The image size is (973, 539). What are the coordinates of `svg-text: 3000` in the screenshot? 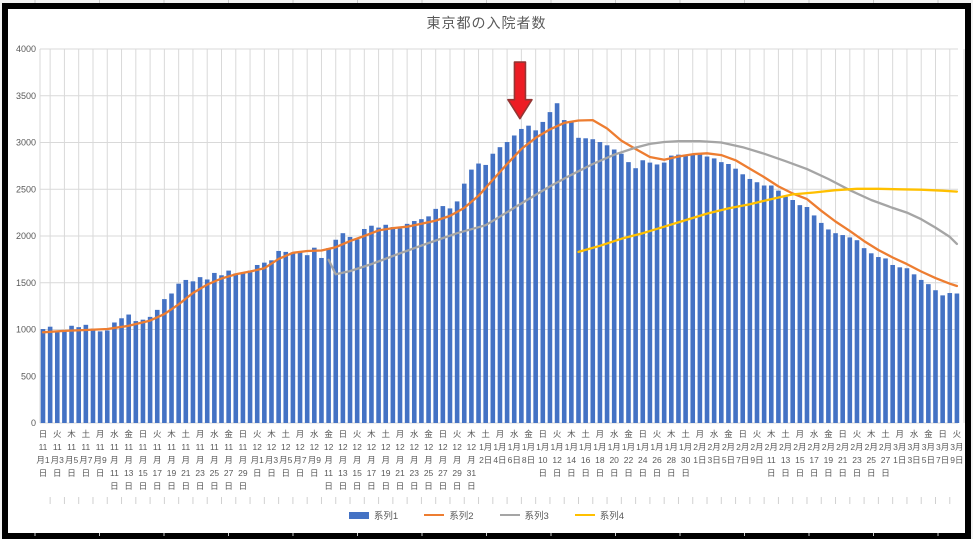 It's located at (26, 143).